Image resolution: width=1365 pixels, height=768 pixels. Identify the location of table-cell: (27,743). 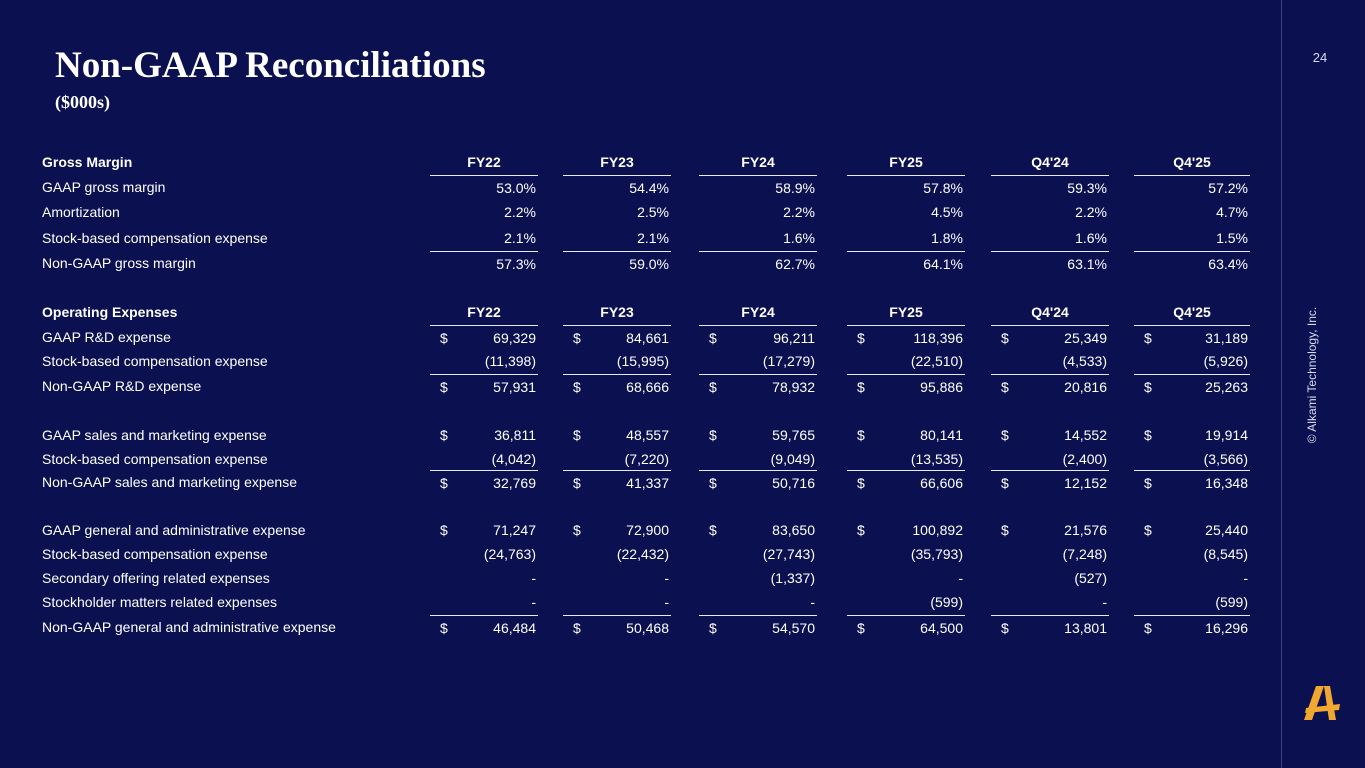
(788, 554).